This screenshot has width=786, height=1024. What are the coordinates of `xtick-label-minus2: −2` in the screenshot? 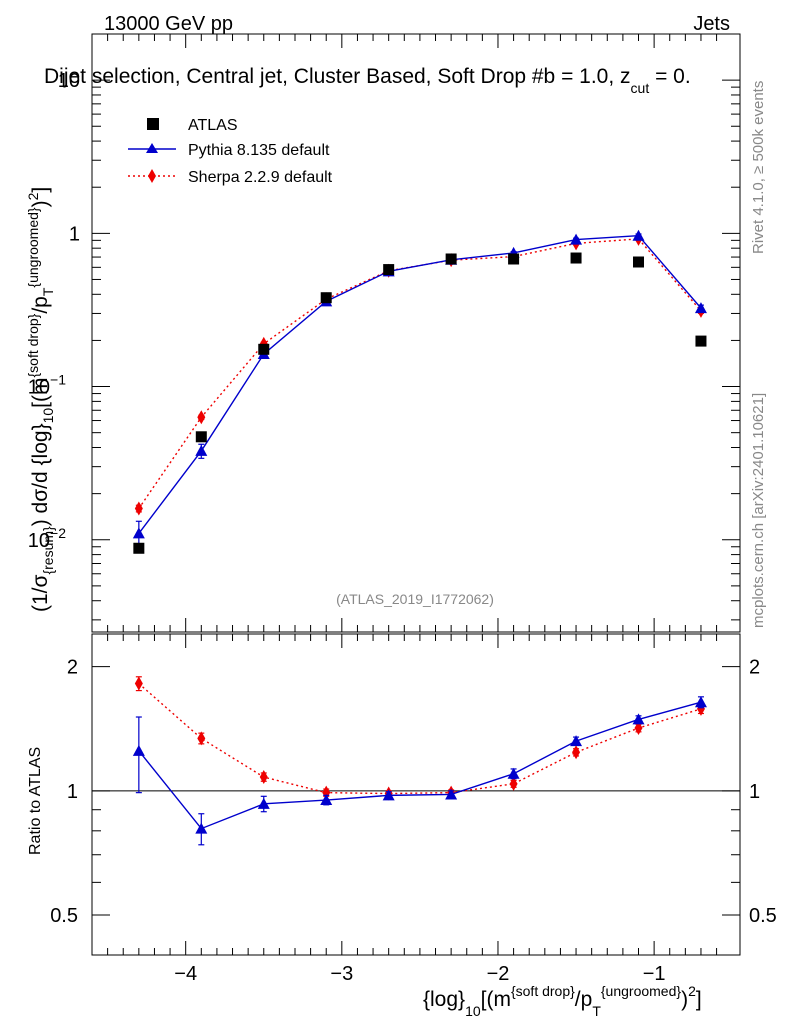 It's located at (498, 974).